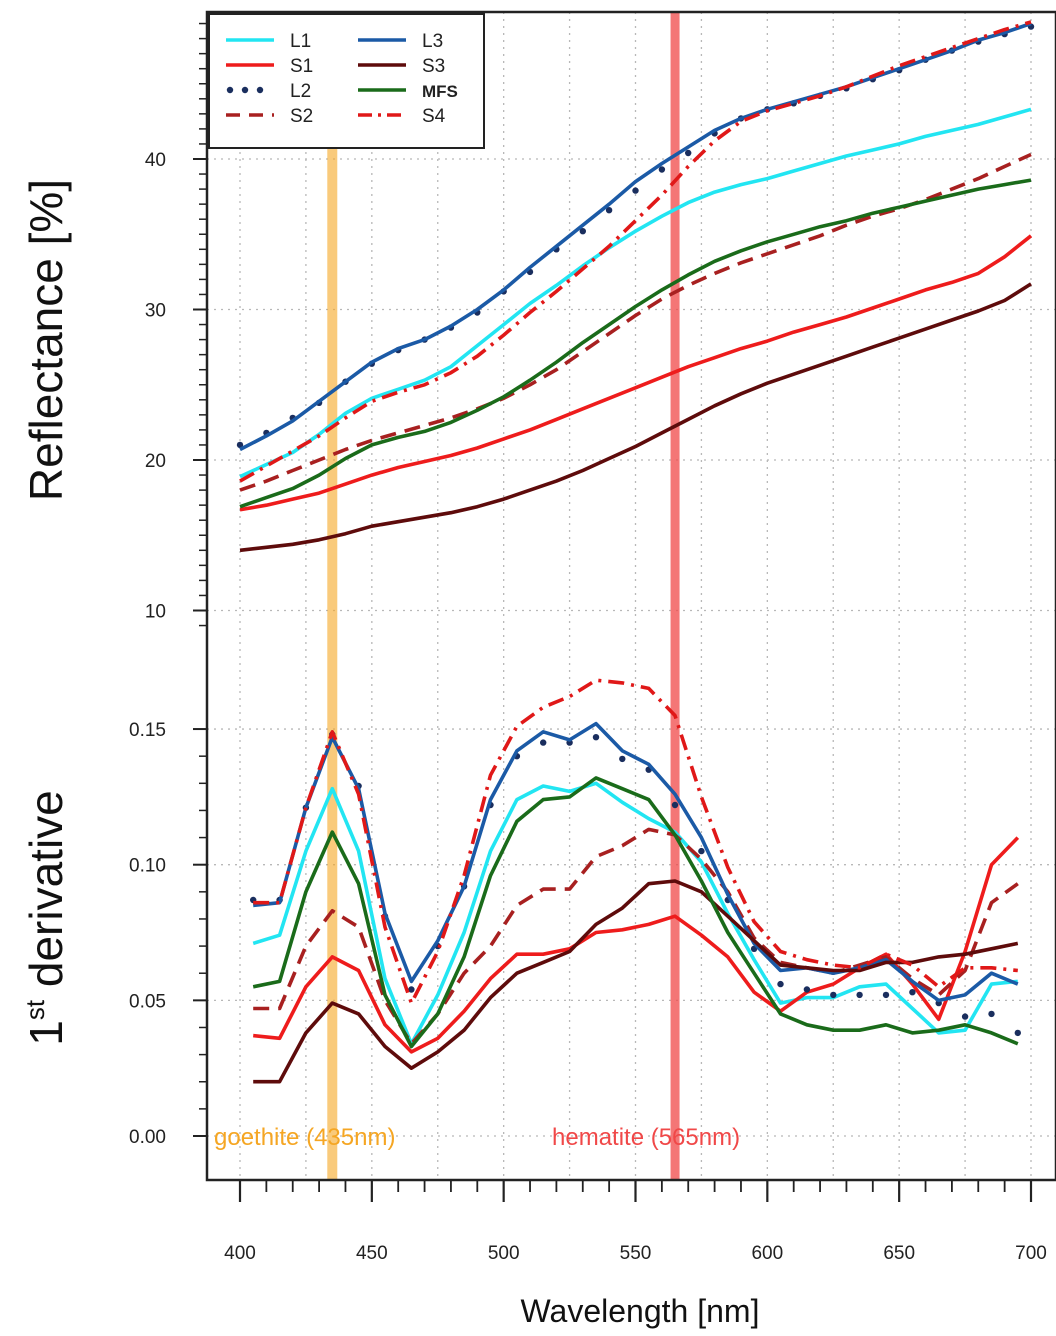 This screenshot has height=1336, width=1056. I want to click on x-tick-label: 450, so click(372, 1253).